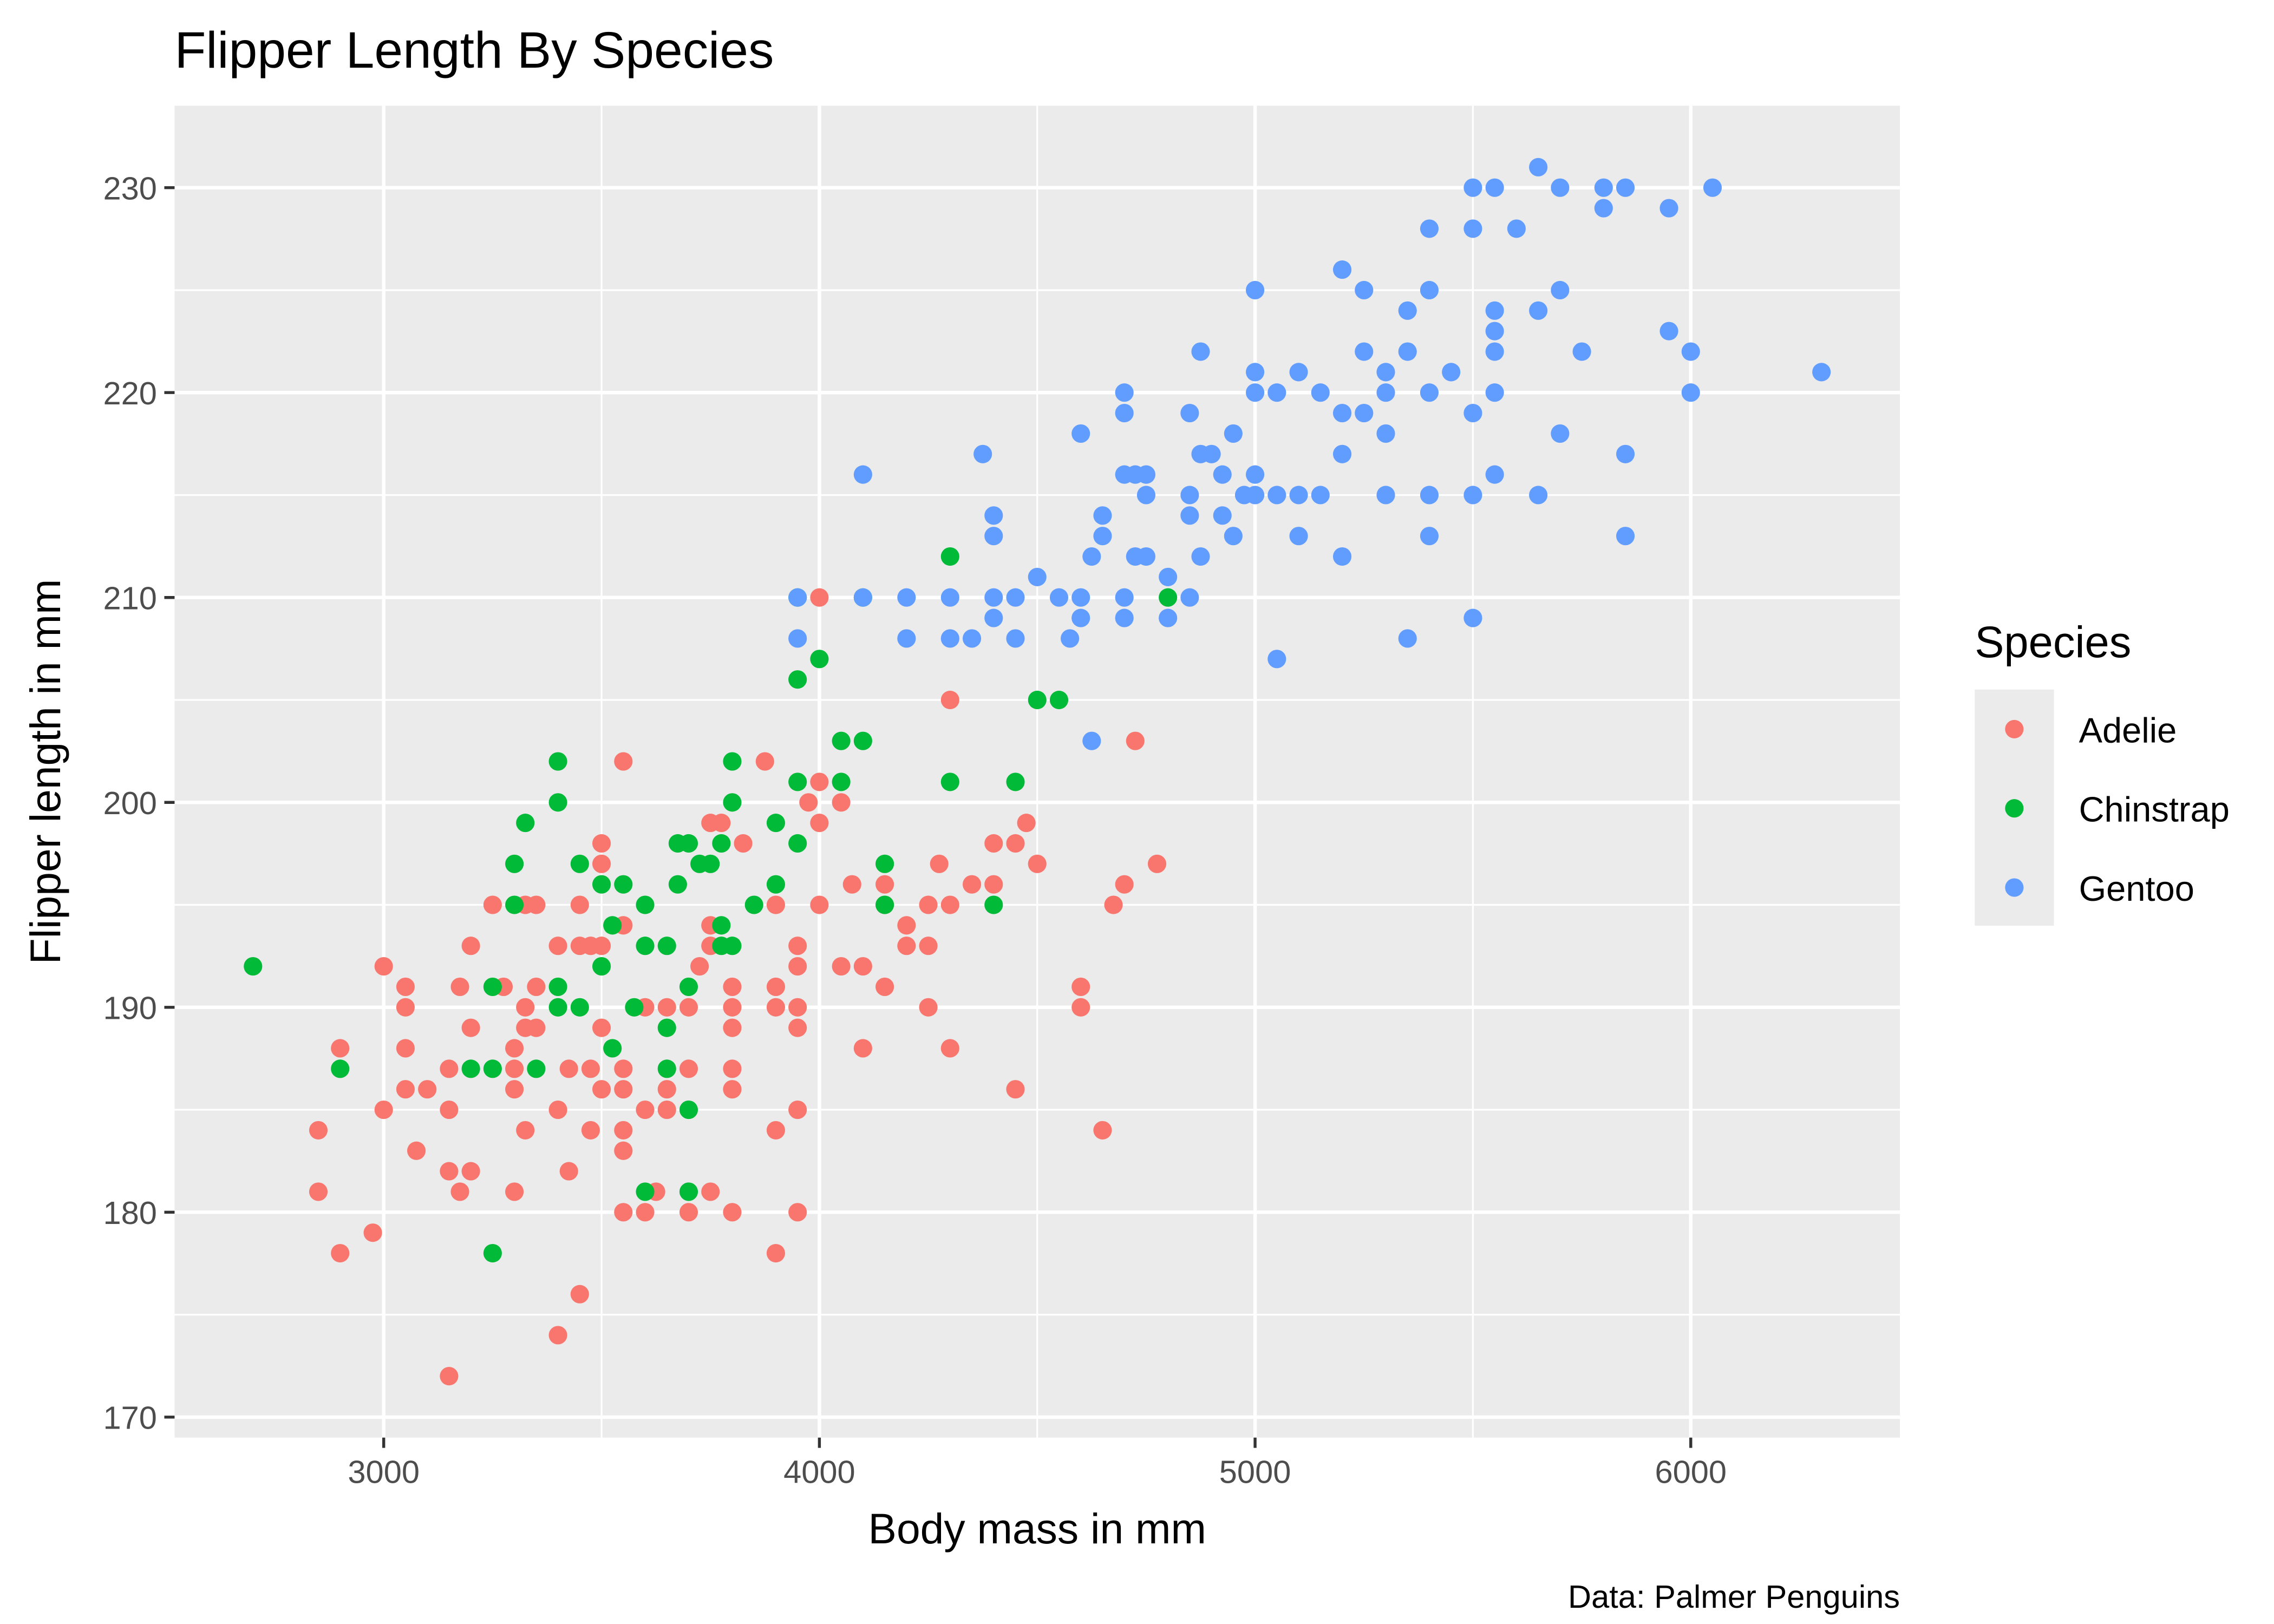  What do you see at coordinates (2137, 888) in the screenshot?
I see `legend-label-gentoo: Gentoo` at bounding box center [2137, 888].